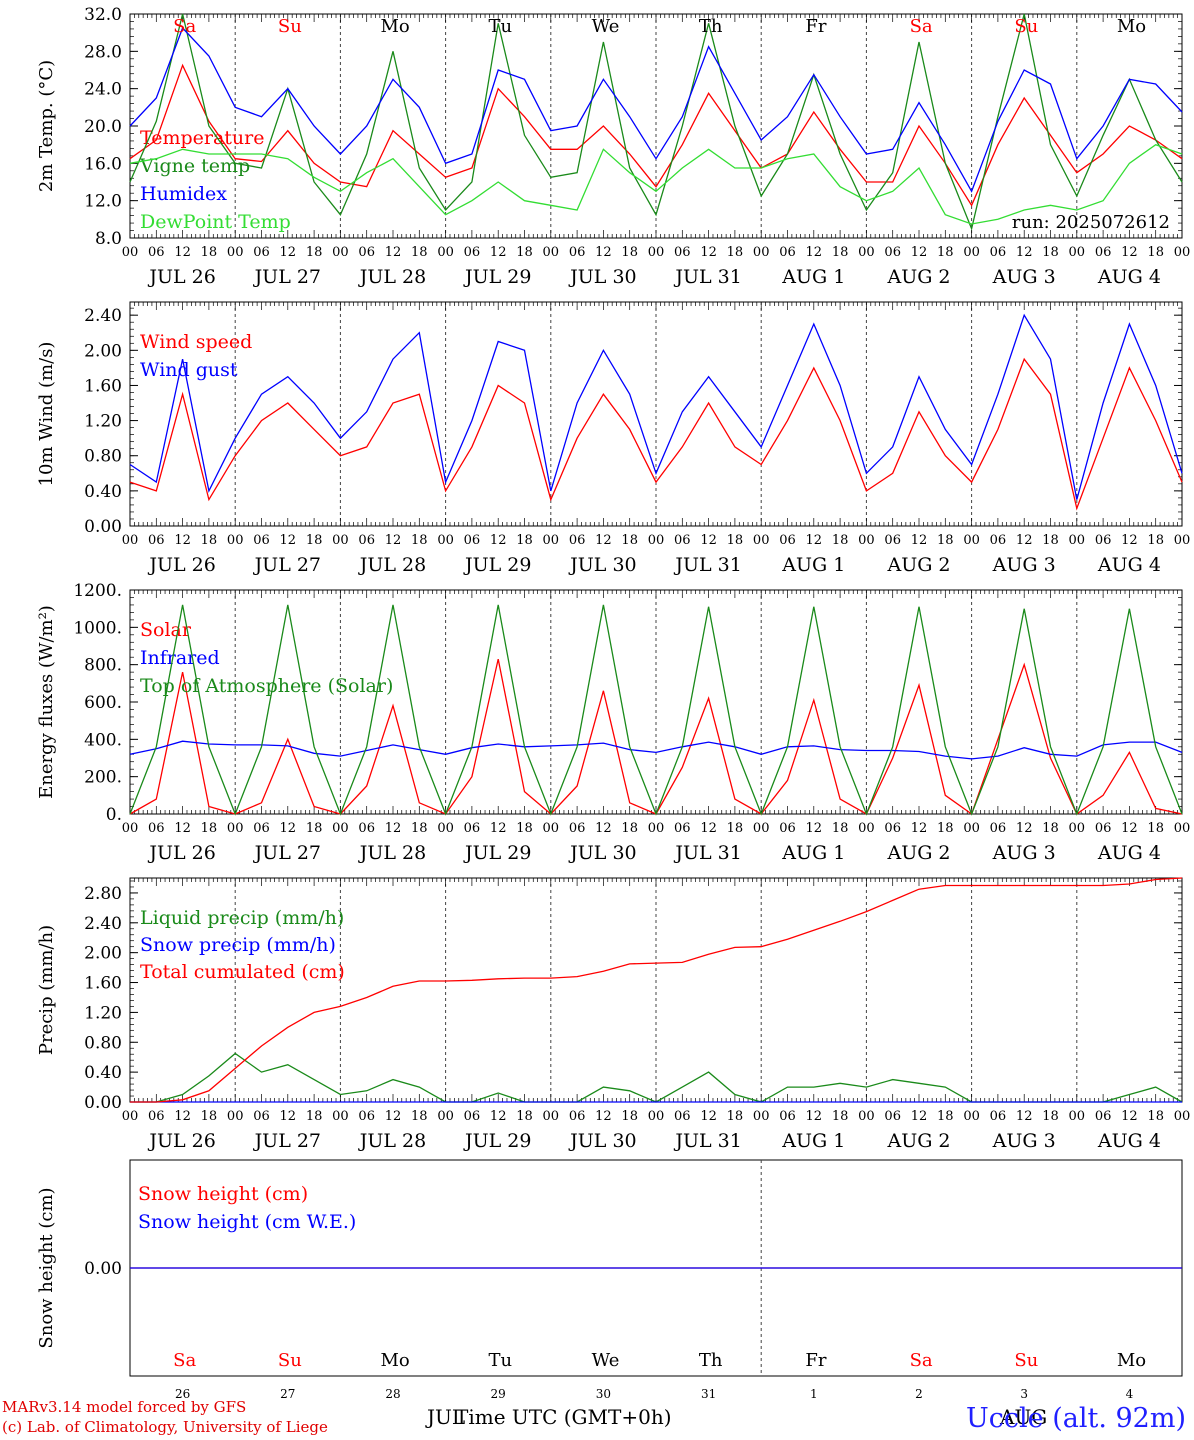 Image resolution: width=1194 pixels, height=1440 pixels. What do you see at coordinates (247, 1222) in the screenshot?
I see `legend-entry: Snow height (cm W.E.)` at bounding box center [247, 1222].